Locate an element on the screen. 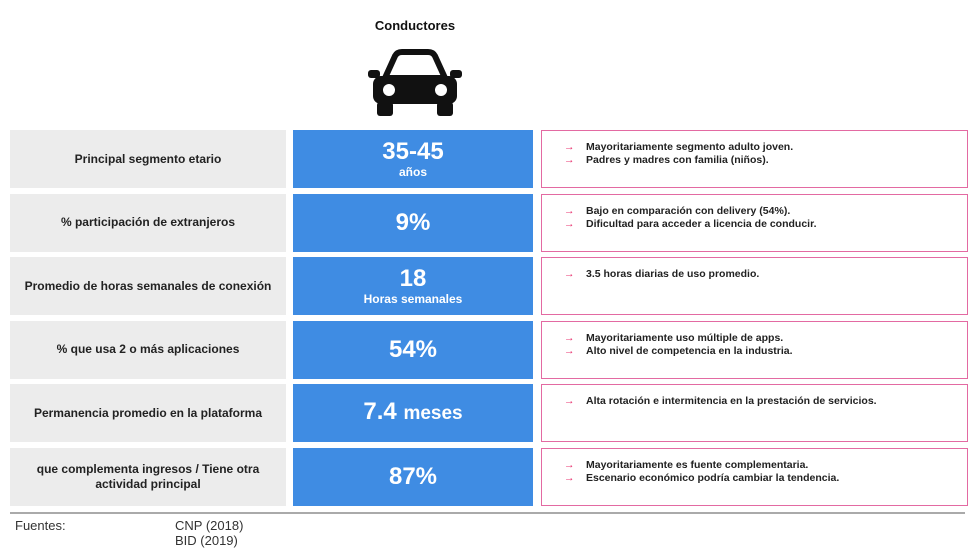 The height and width of the screenshot is (558, 975). value-cell: 54% is located at coordinates (413, 349).